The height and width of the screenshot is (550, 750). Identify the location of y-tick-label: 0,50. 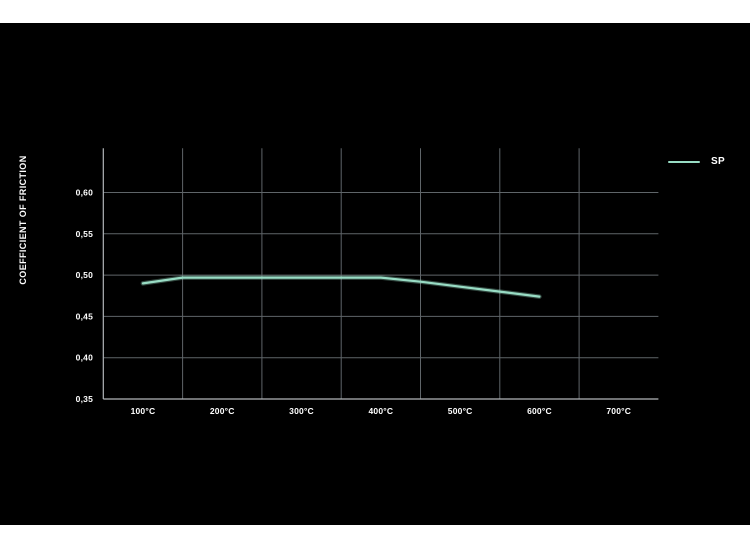
(84, 275).